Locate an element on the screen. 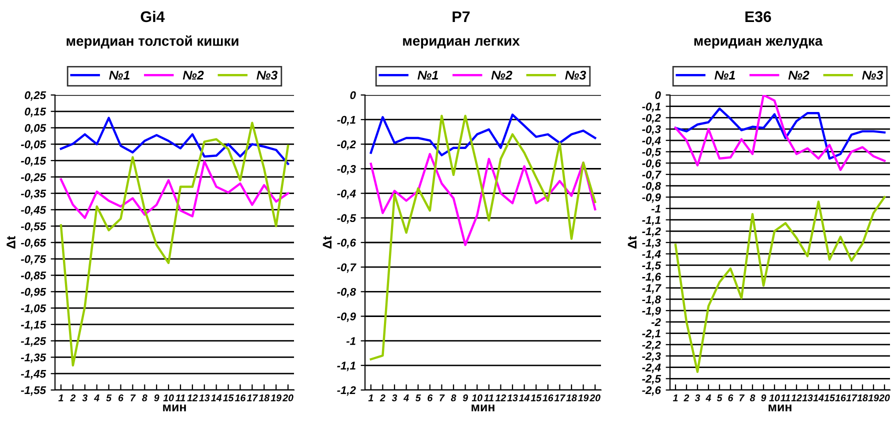 The width and height of the screenshot is (896, 427). x-tick-label: 3 is located at coordinates (85, 398).